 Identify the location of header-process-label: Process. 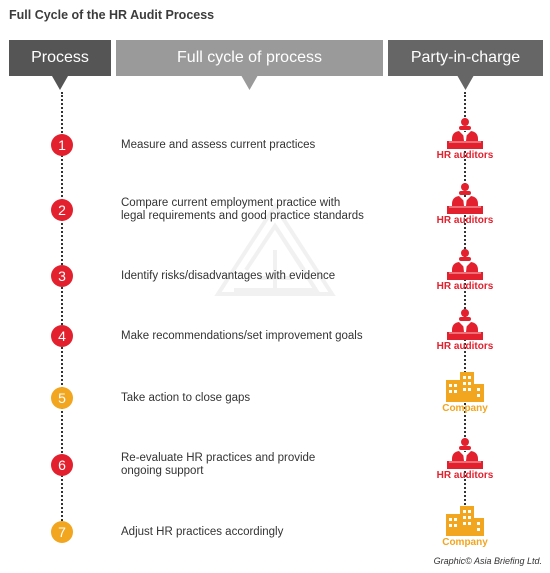
(60, 57).